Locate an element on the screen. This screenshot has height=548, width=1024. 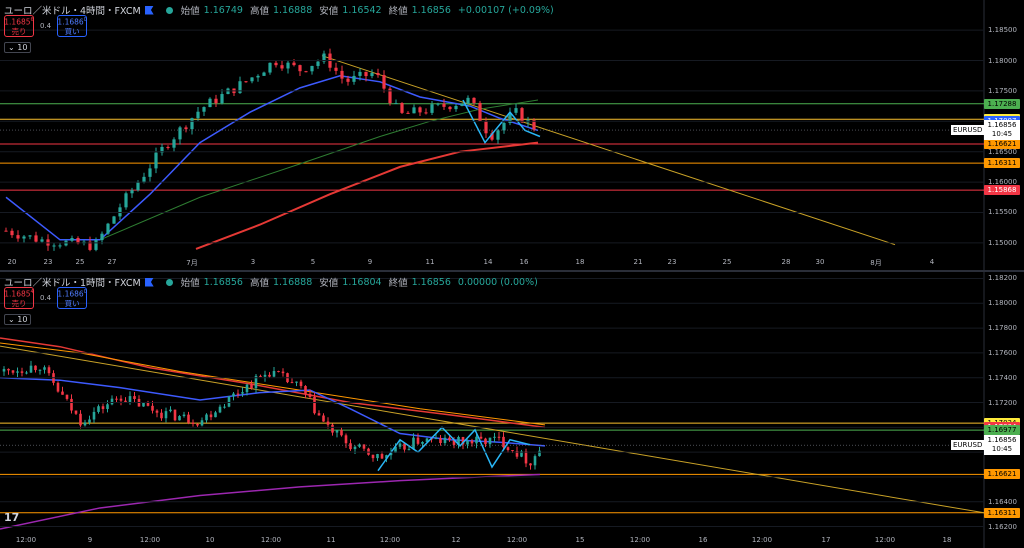
symbol-title: ユーロ／米ドル・4時間・FXCM is located at coordinates (72, 11).